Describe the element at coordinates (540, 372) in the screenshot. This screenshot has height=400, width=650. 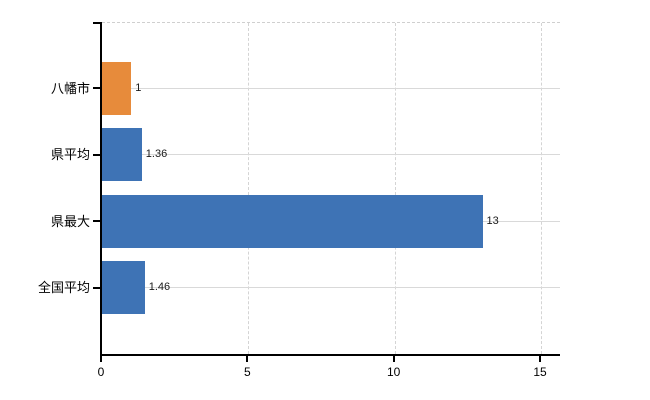
I see `x-tick-label: 15` at that location.